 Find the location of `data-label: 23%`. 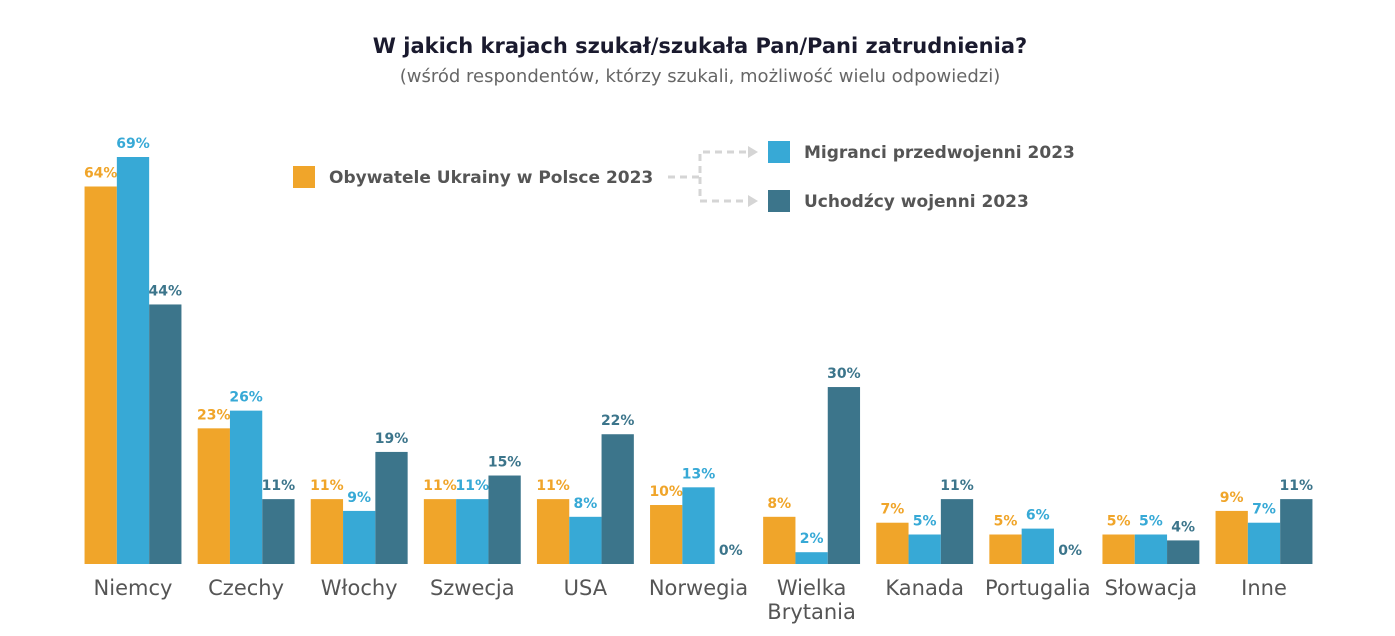

data-label: 23% is located at coordinates (214, 415).